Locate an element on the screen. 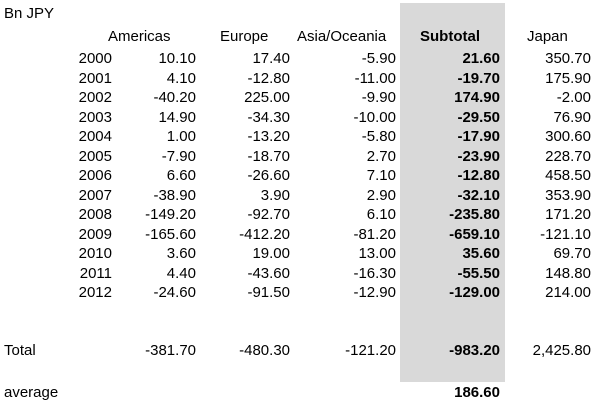 Image resolution: width=598 pixels, height=418 pixels. cell-japan: 148.80 is located at coordinates (568, 273).